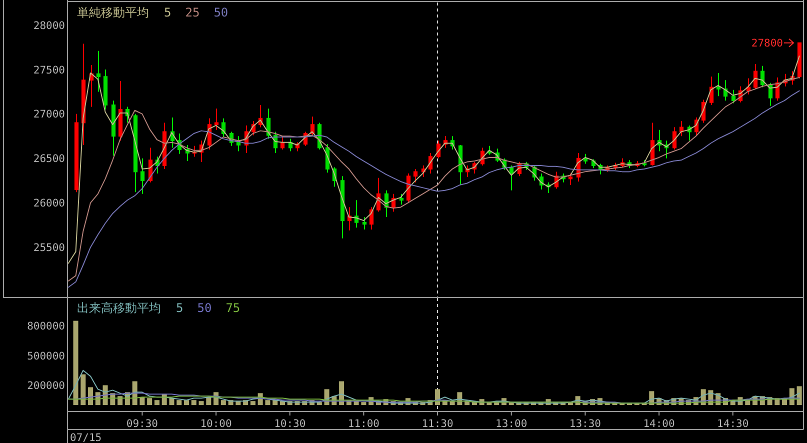  Describe the element at coordinates (49, 114) in the screenshot. I see `y-tick-label: 27000` at that location.